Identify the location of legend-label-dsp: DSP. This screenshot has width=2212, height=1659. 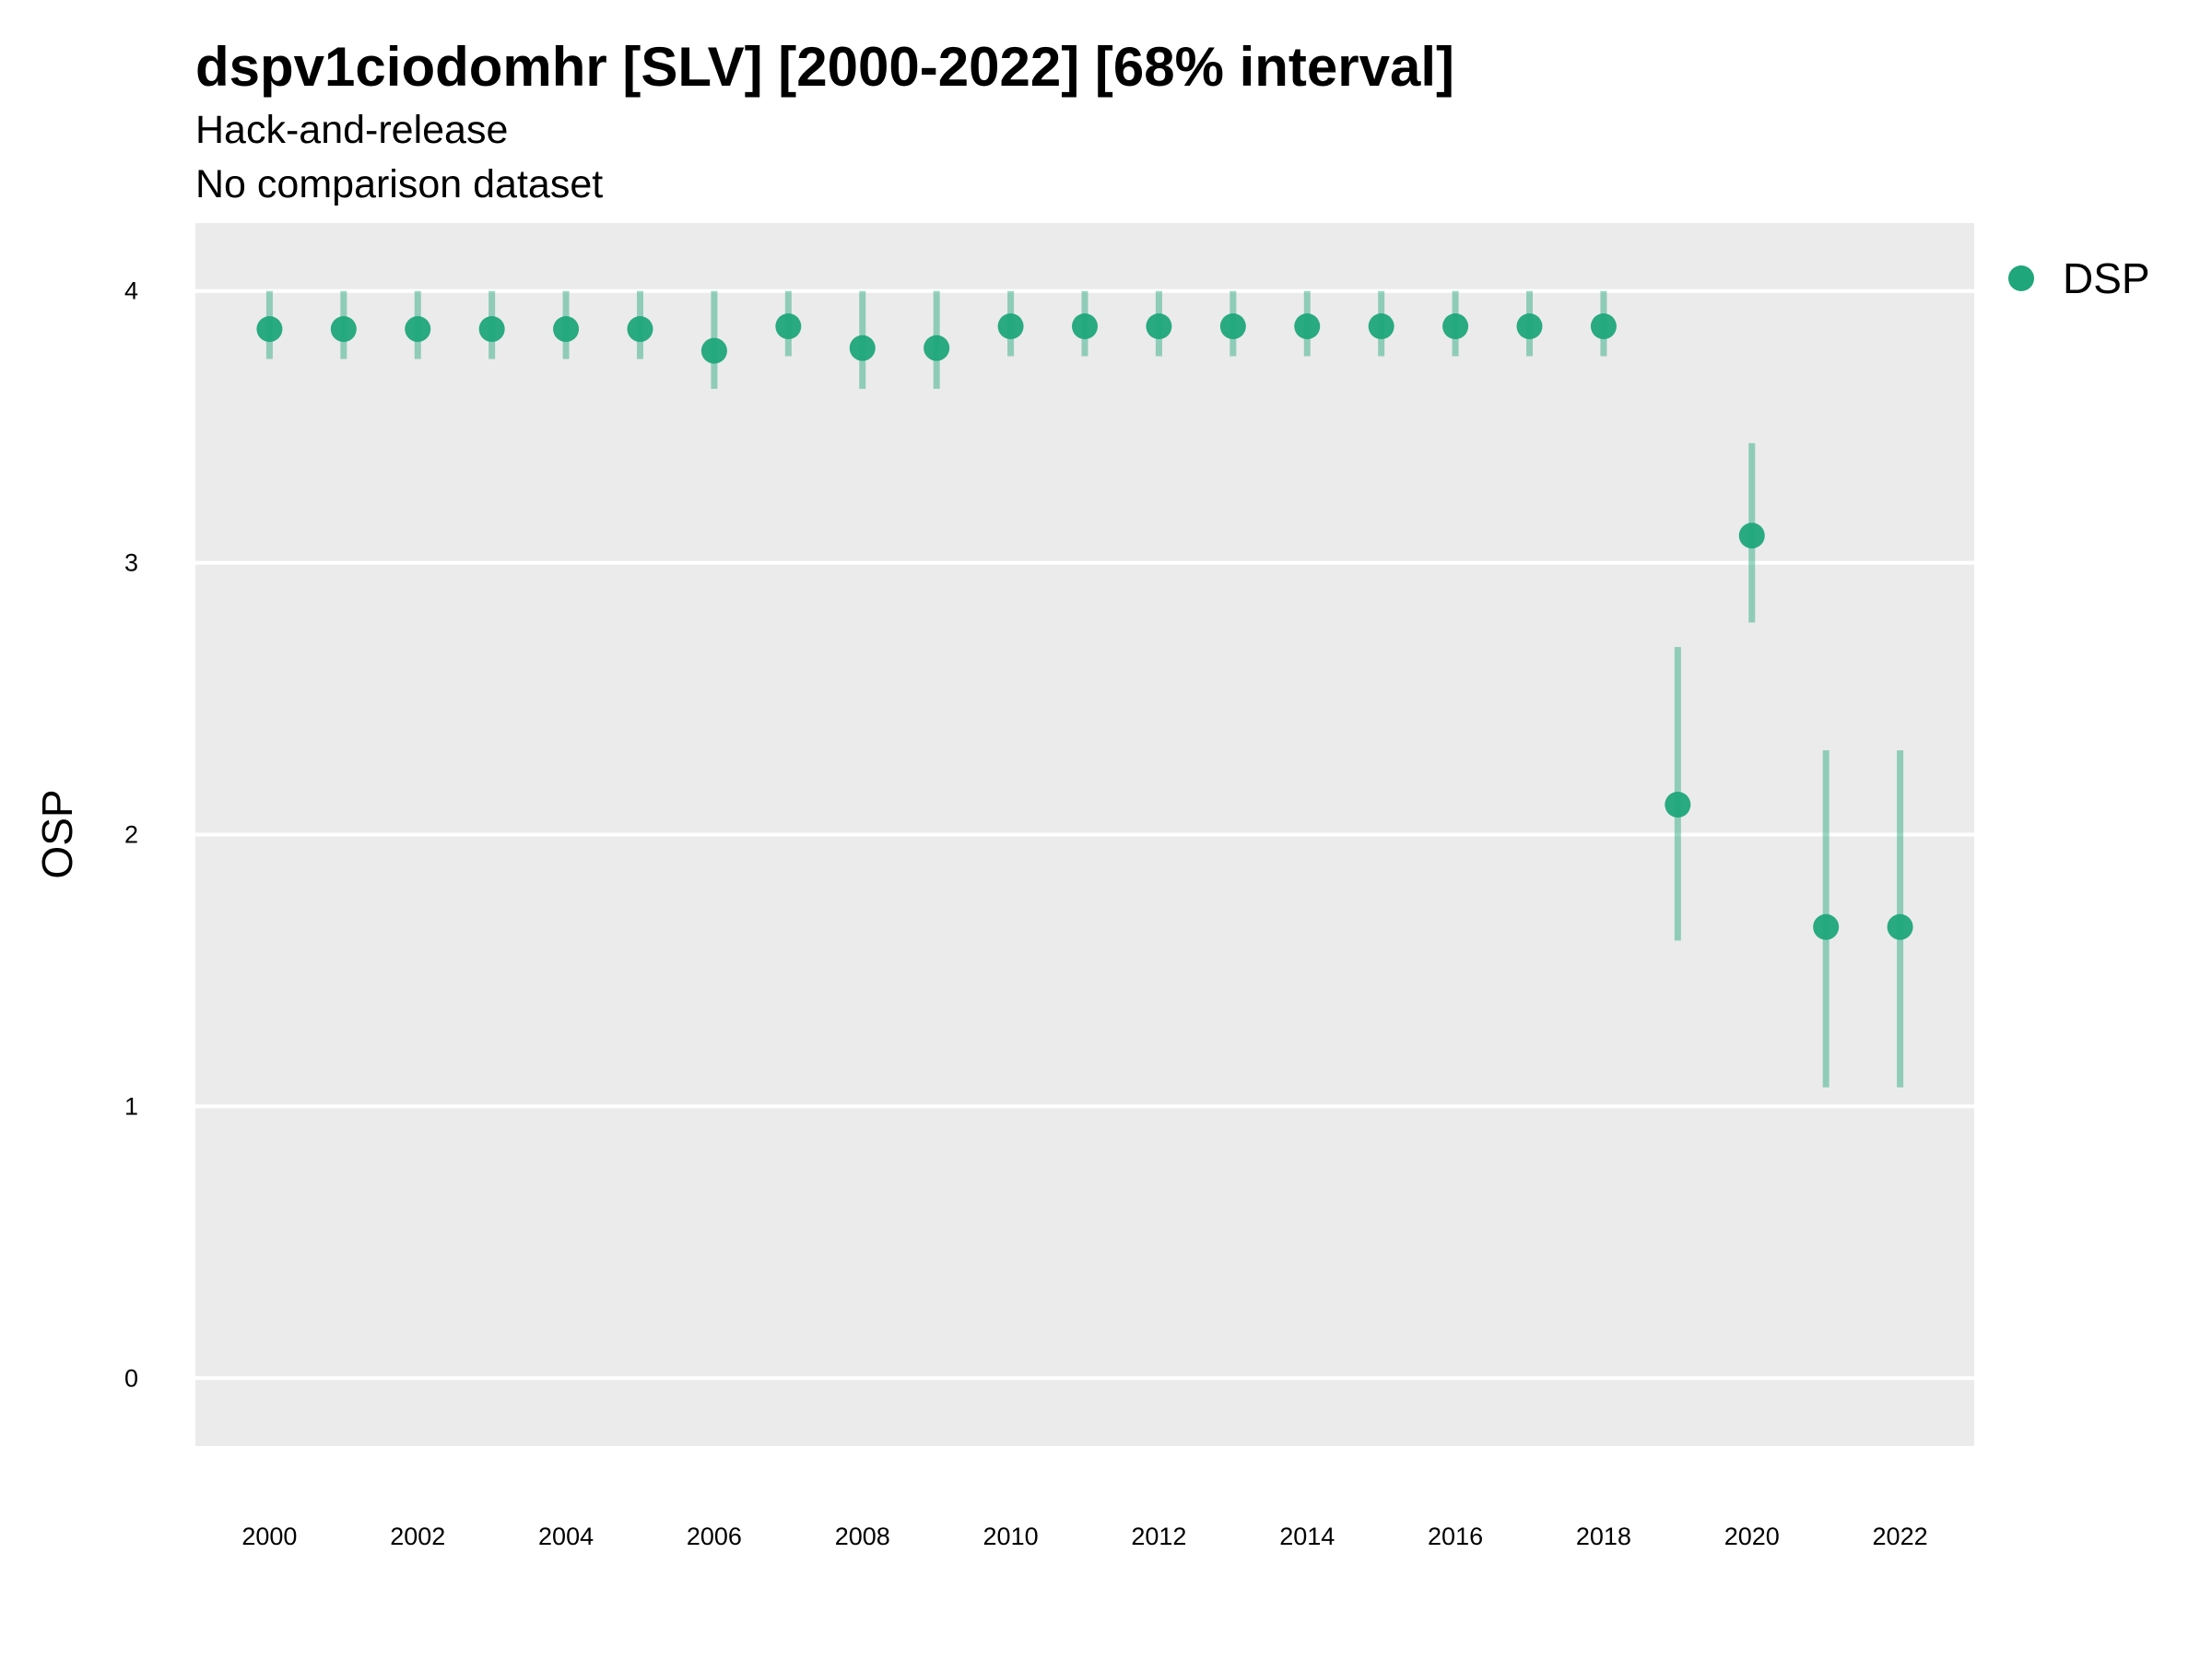
(2106, 278).